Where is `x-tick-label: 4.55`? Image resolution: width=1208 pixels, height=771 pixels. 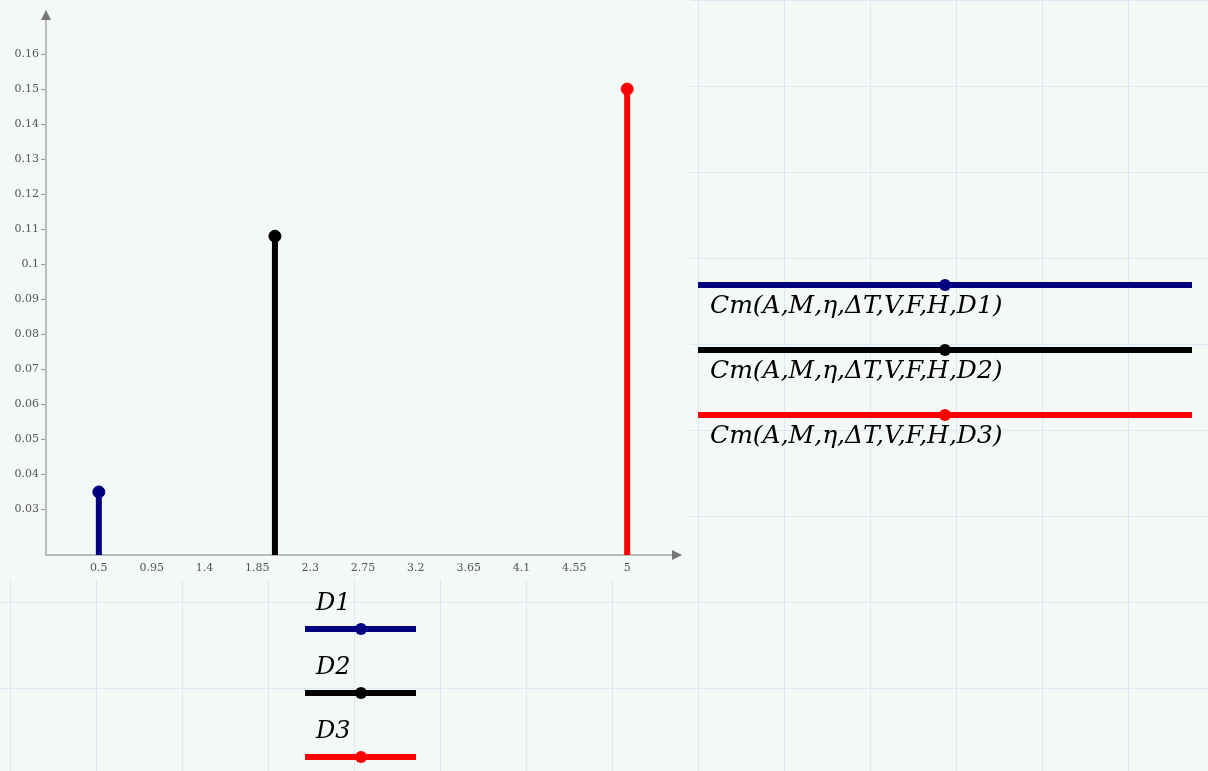
x-tick-label: 4.55 is located at coordinates (574, 568).